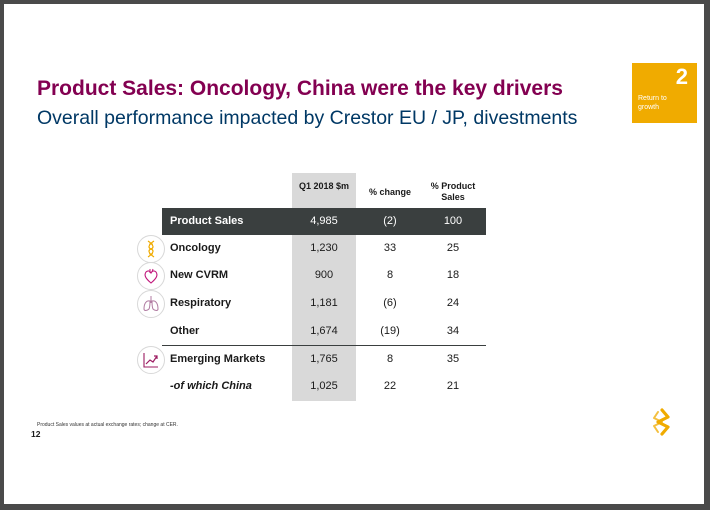  Describe the element at coordinates (324, 186) in the screenshot. I see `header-q1: Q1 2018 $m` at that location.